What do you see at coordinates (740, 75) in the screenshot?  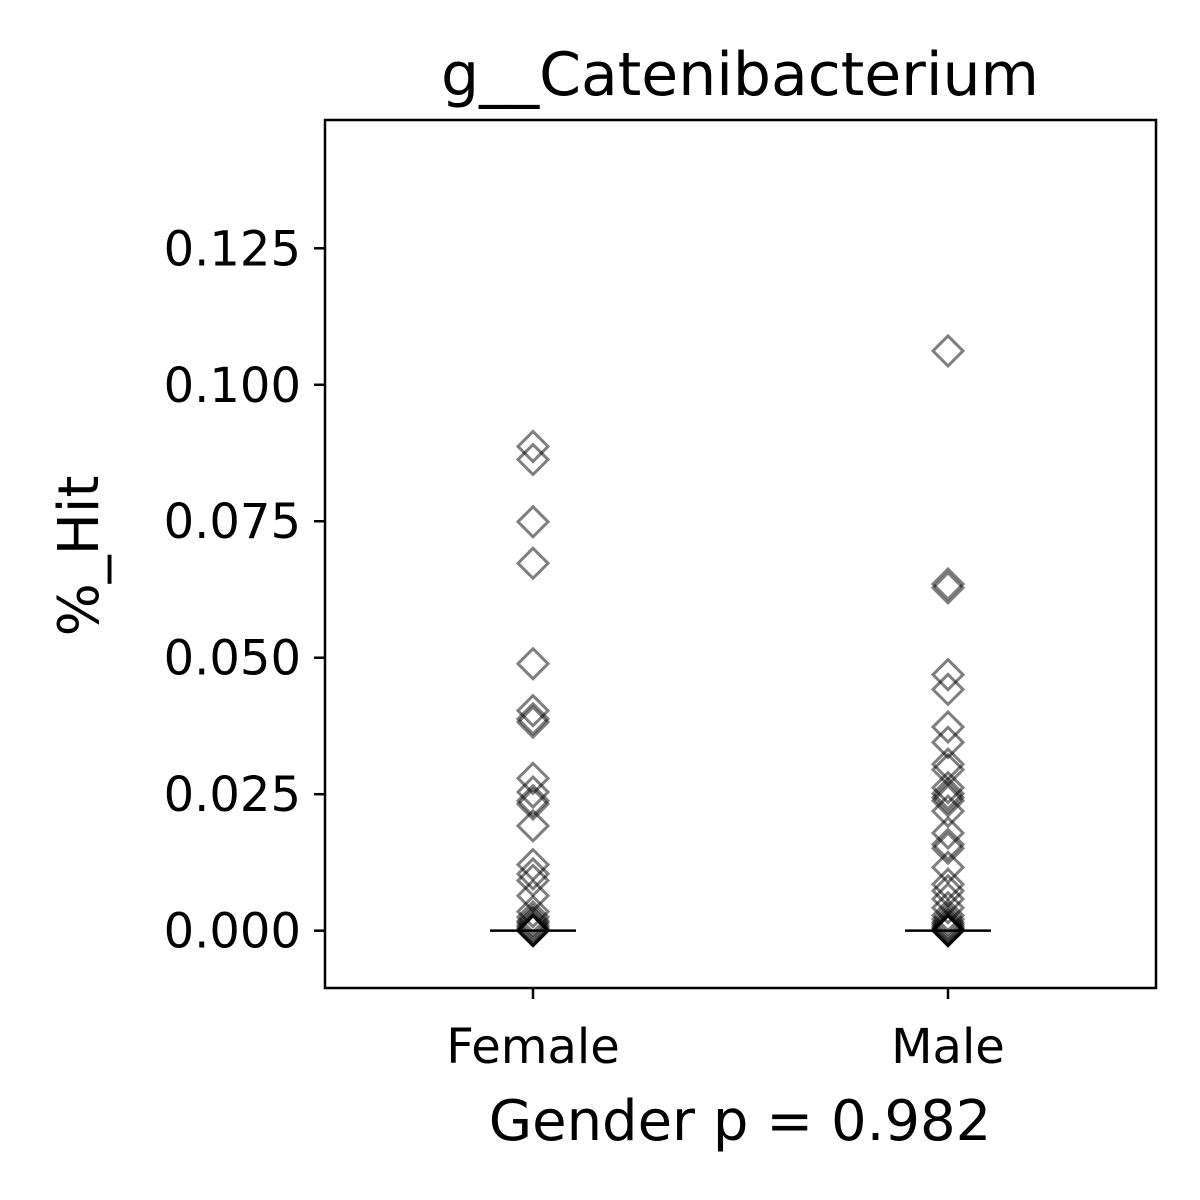 I see `chart-title: g__Catenibacterium` at bounding box center [740, 75].